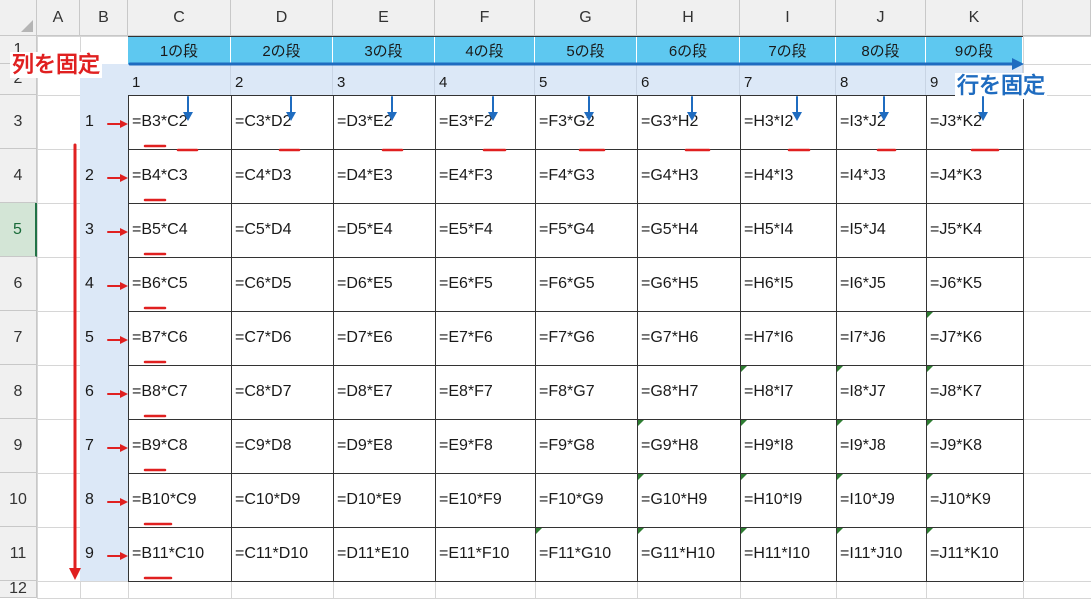 This screenshot has height=599, width=1091. What do you see at coordinates (567, 445) in the screenshot?
I see `formula-cell: =F9*G8` at bounding box center [567, 445].